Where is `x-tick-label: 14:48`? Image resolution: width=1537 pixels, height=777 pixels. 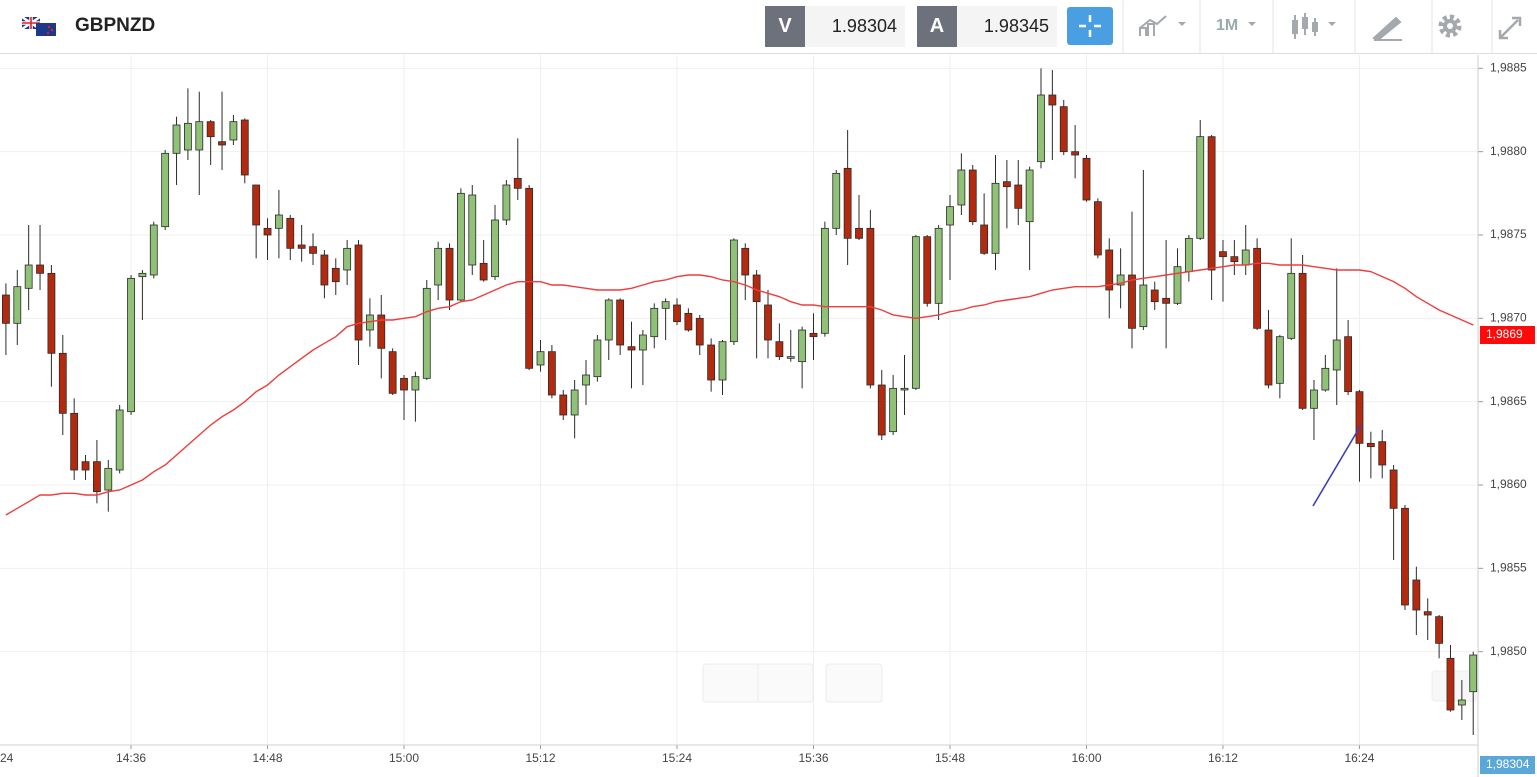
x-tick-label: 14:48 is located at coordinates (268, 758).